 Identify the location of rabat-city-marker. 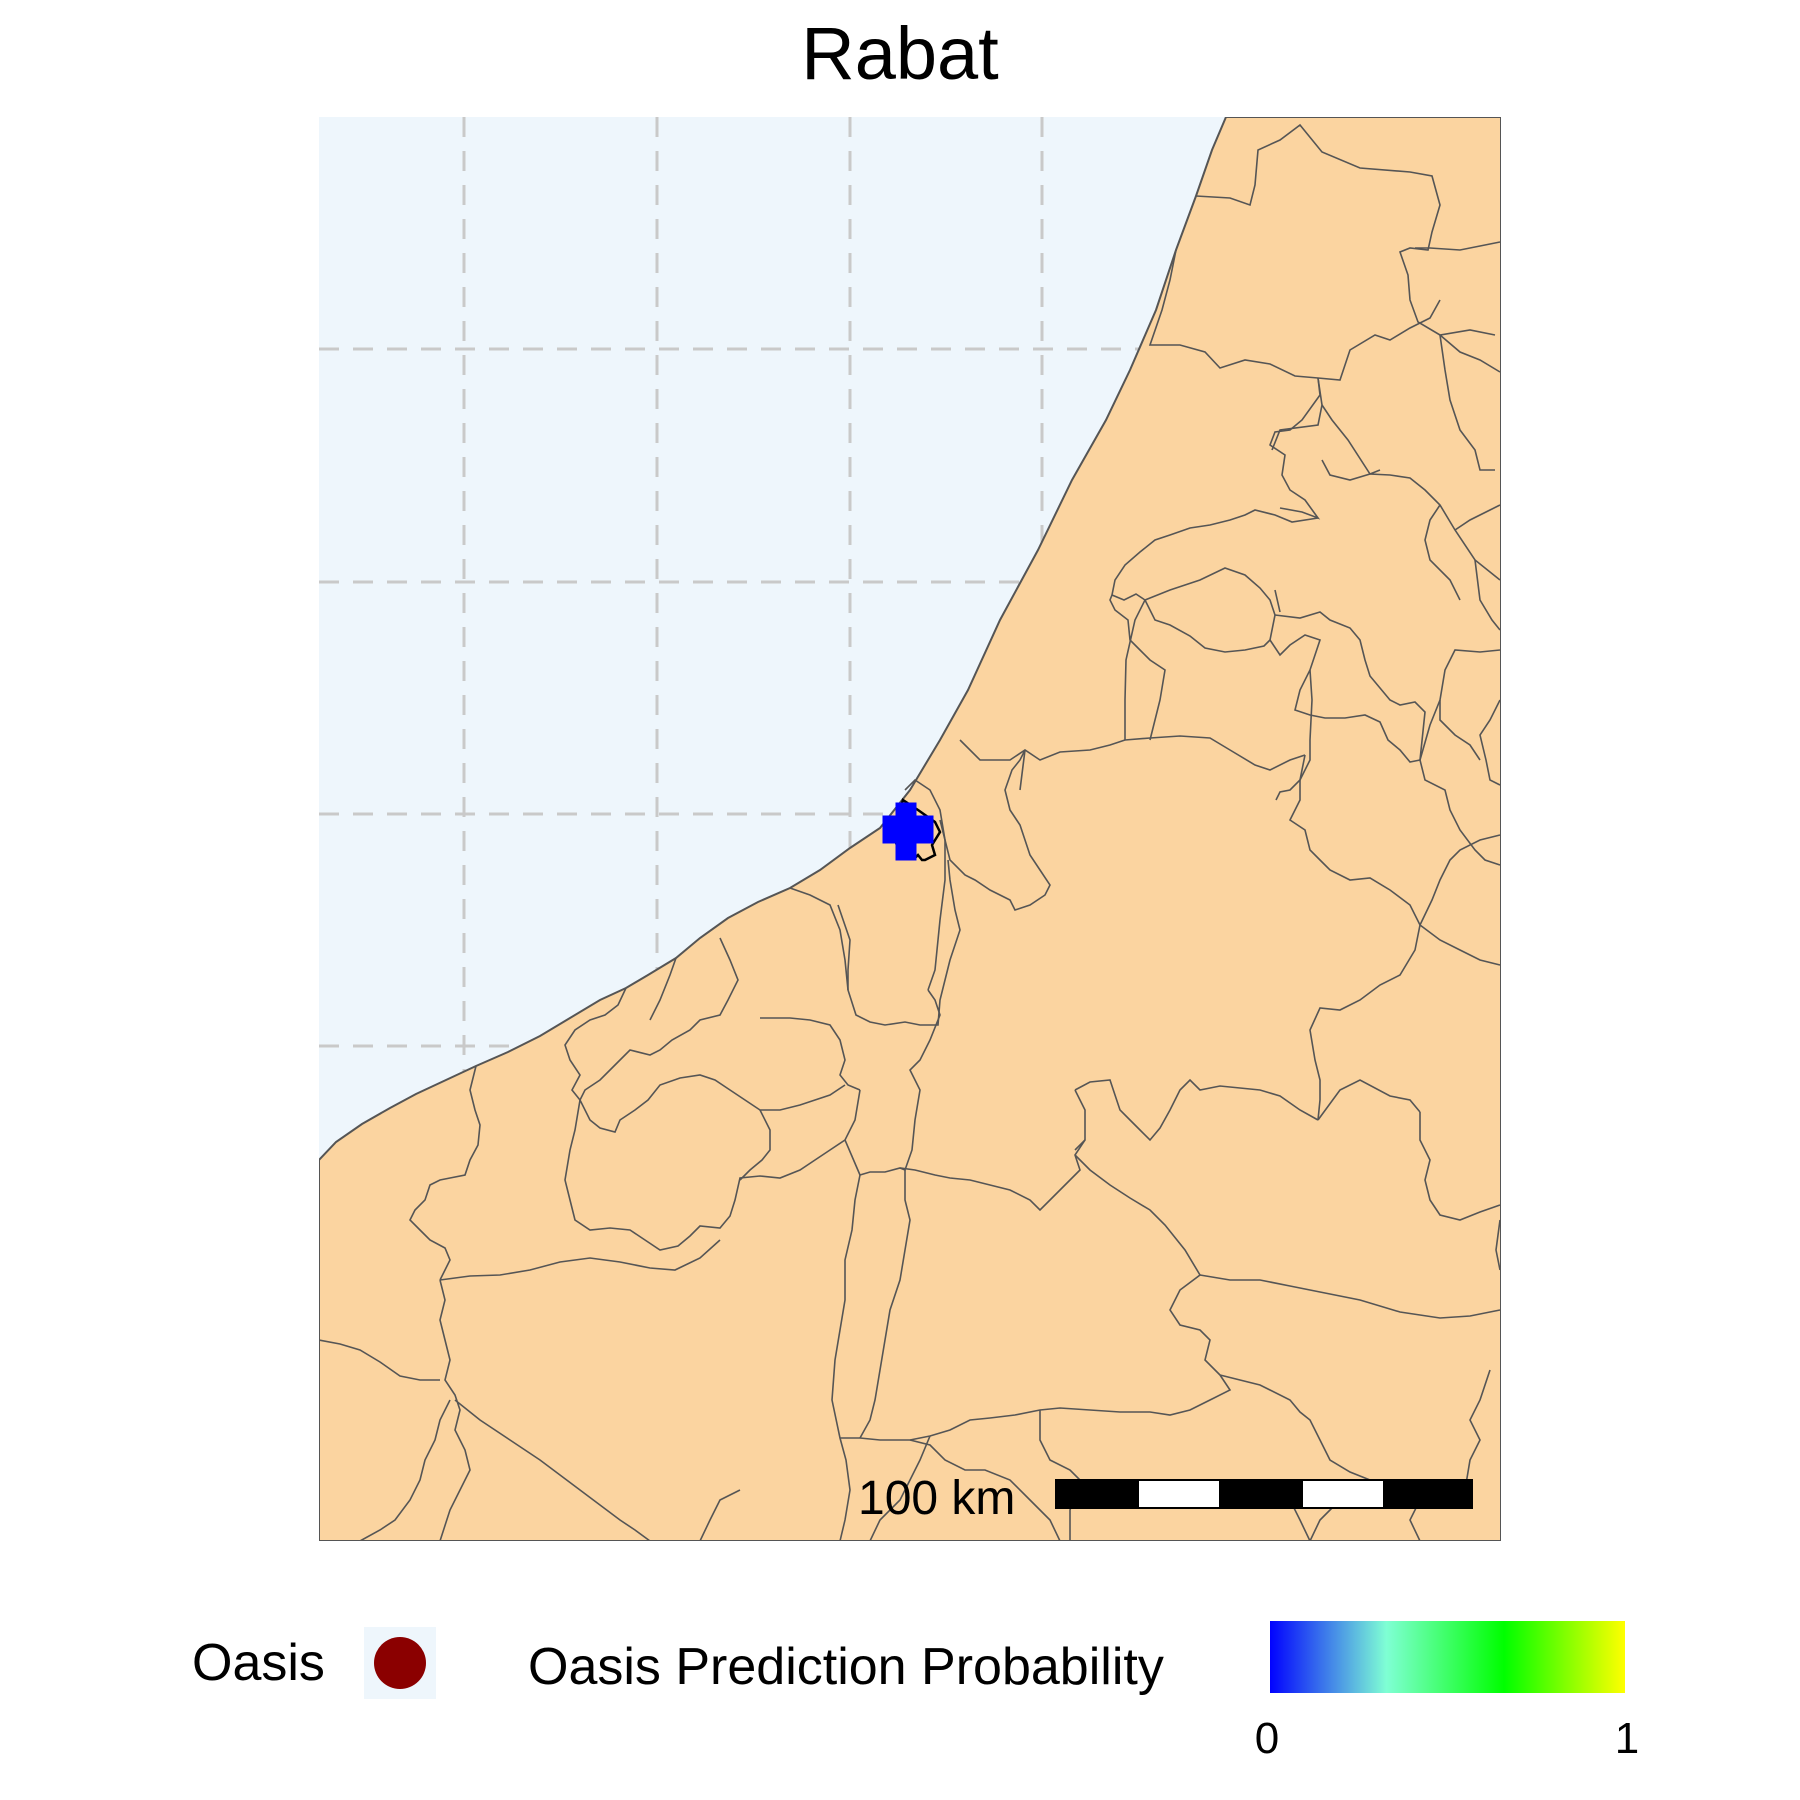
(912, 830).